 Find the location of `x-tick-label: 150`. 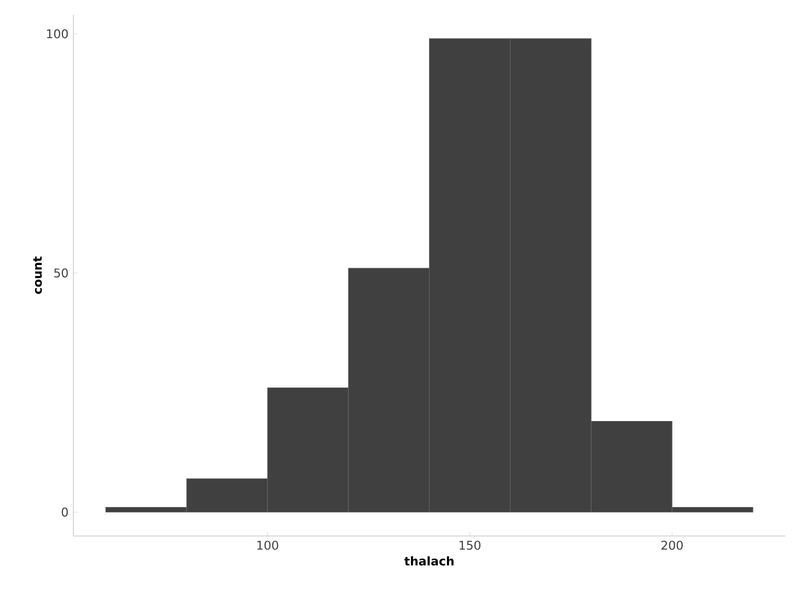

x-tick-label: 150 is located at coordinates (470, 545).